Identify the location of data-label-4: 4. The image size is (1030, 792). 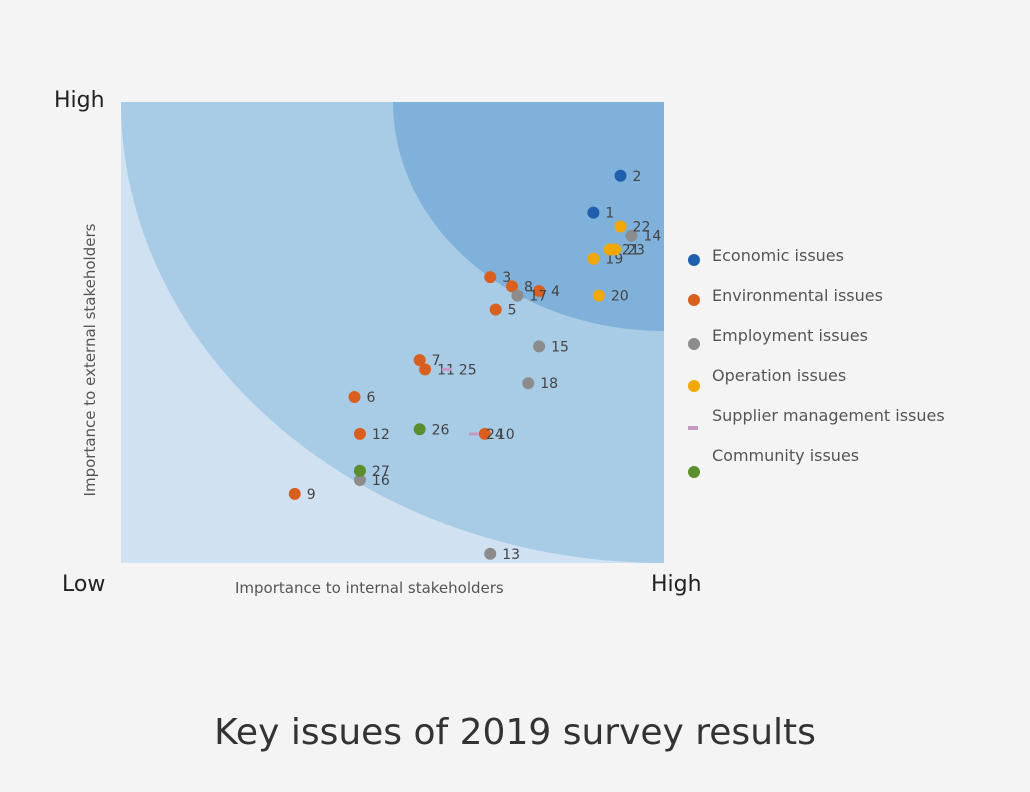
(555, 292).